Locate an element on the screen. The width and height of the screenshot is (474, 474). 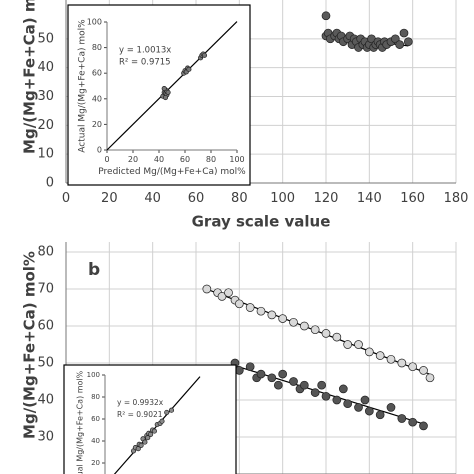
annotation: R² = 0.9715 is located at coordinates (145, 63).